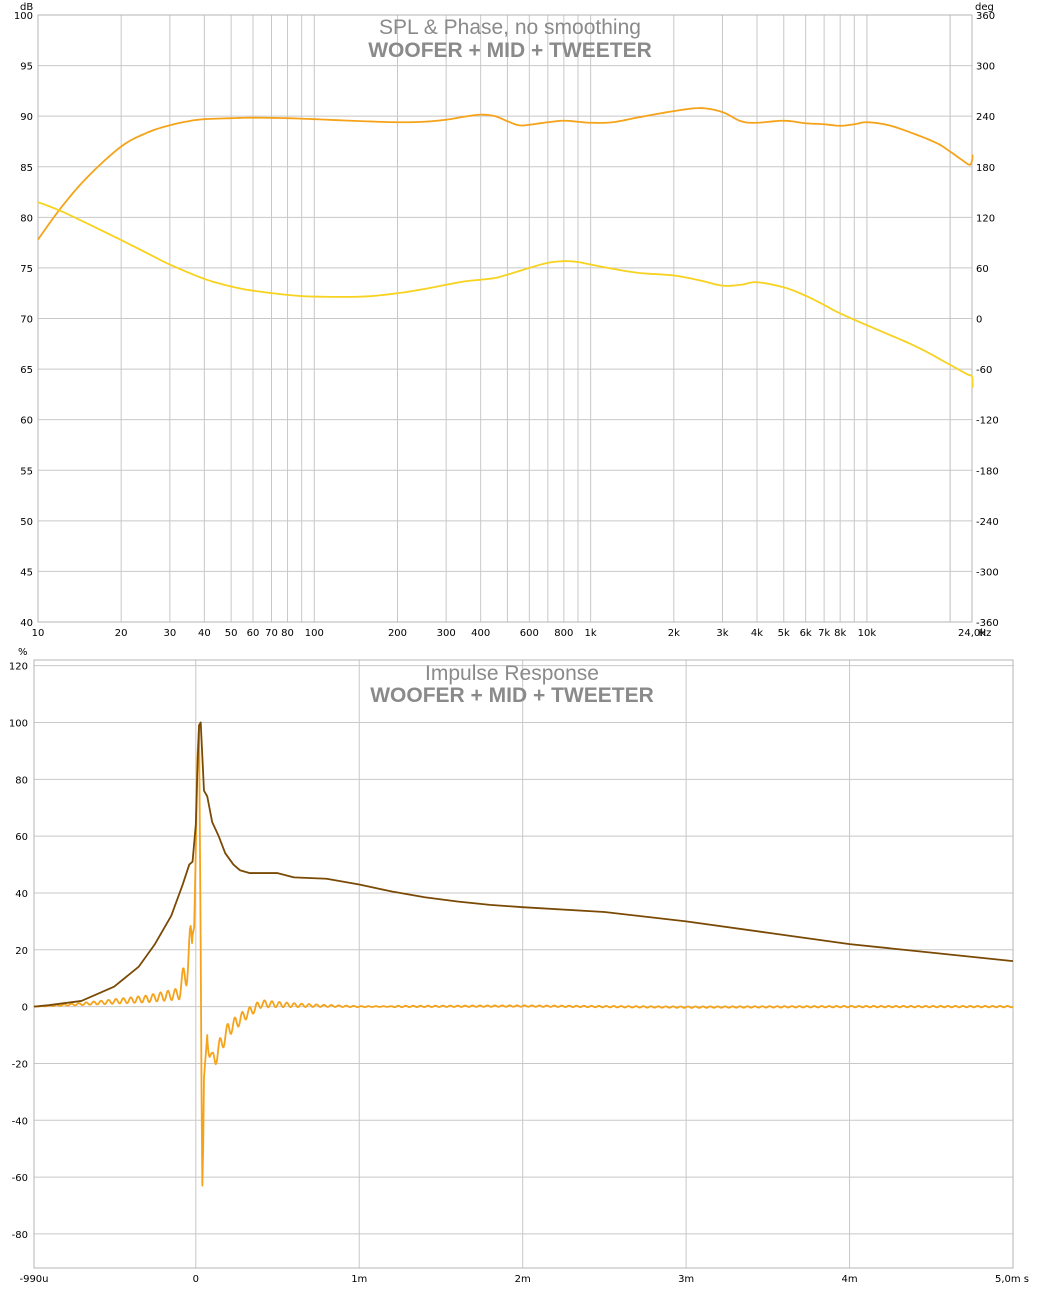 This screenshot has width=1037, height=1297. What do you see at coordinates (987, 421) in the screenshot?
I see `y2-tick-label: -120` at bounding box center [987, 421].